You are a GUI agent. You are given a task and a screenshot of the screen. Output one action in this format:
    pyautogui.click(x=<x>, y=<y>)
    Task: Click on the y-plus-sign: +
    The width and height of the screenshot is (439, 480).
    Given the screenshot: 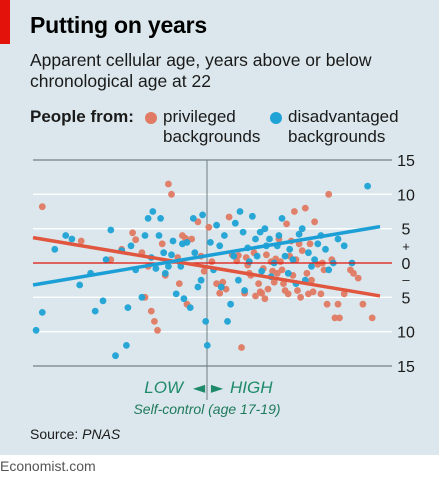 What is the action you would take?
    pyautogui.click(x=406, y=246)
    